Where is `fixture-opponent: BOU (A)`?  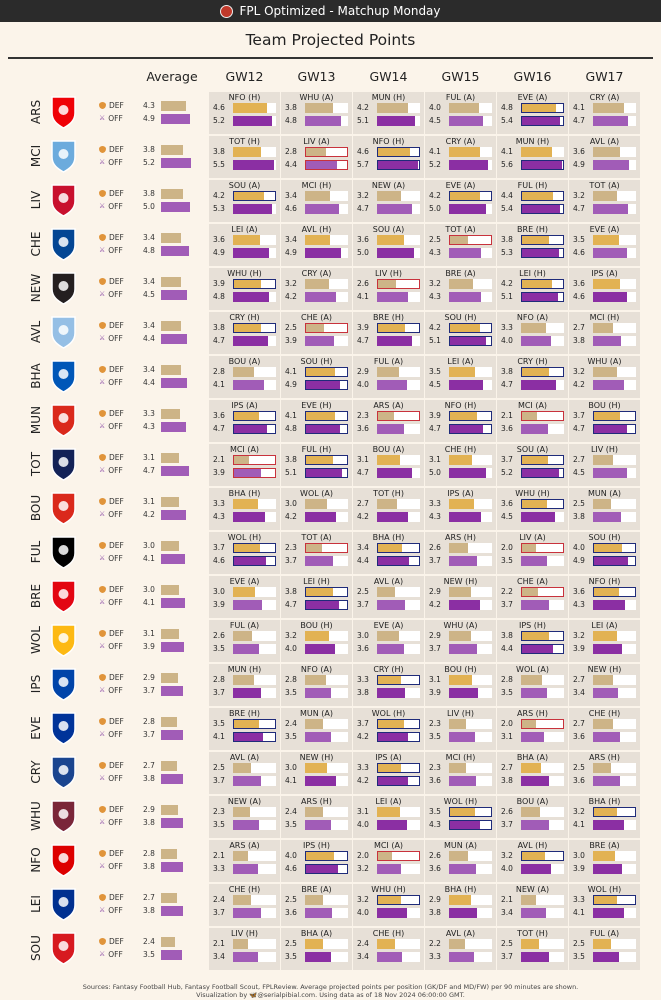
fixture-opponent: BOU (A) is located at coordinates (244, 361).